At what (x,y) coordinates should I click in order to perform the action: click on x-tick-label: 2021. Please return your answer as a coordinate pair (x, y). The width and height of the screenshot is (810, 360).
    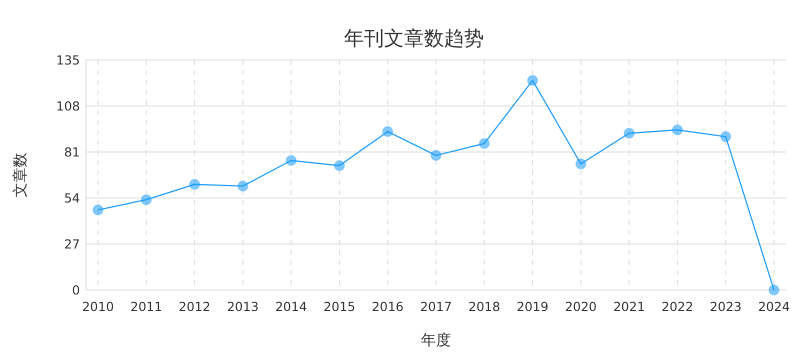
    Looking at the image, I should click on (629, 306).